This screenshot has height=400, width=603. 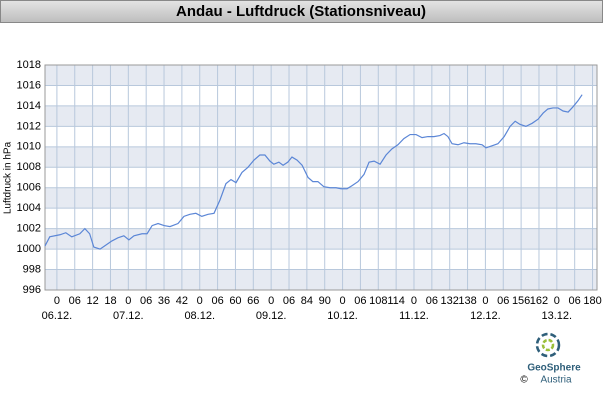 What do you see at coordinates (182, 301) in the screenshot?
I see `x-tick-label: 42` at bounding box center [182, 301].